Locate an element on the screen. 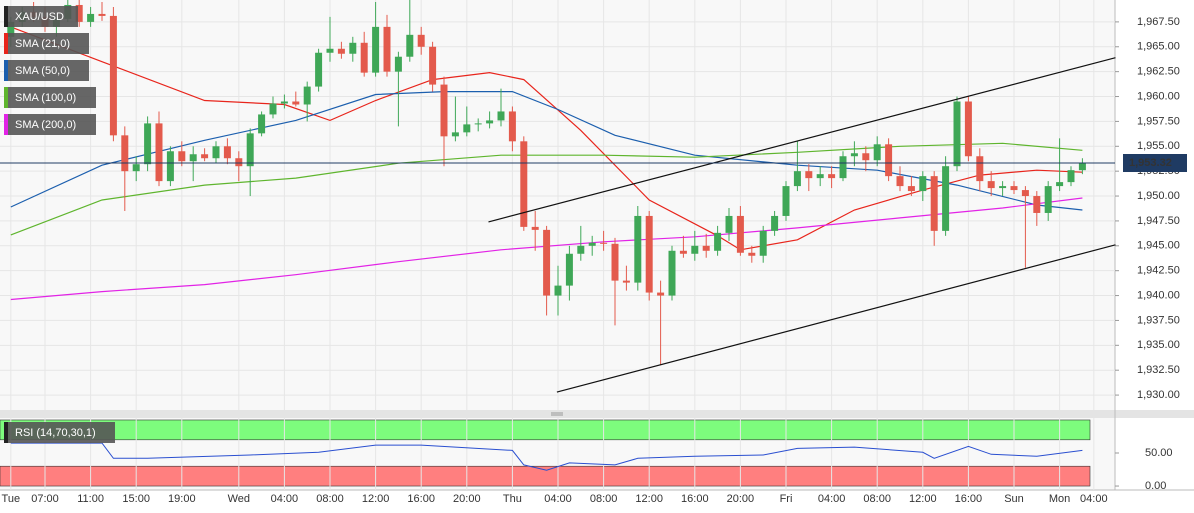 The image size is (1194, 513). panel-divider is located at coordinates (597, 414).